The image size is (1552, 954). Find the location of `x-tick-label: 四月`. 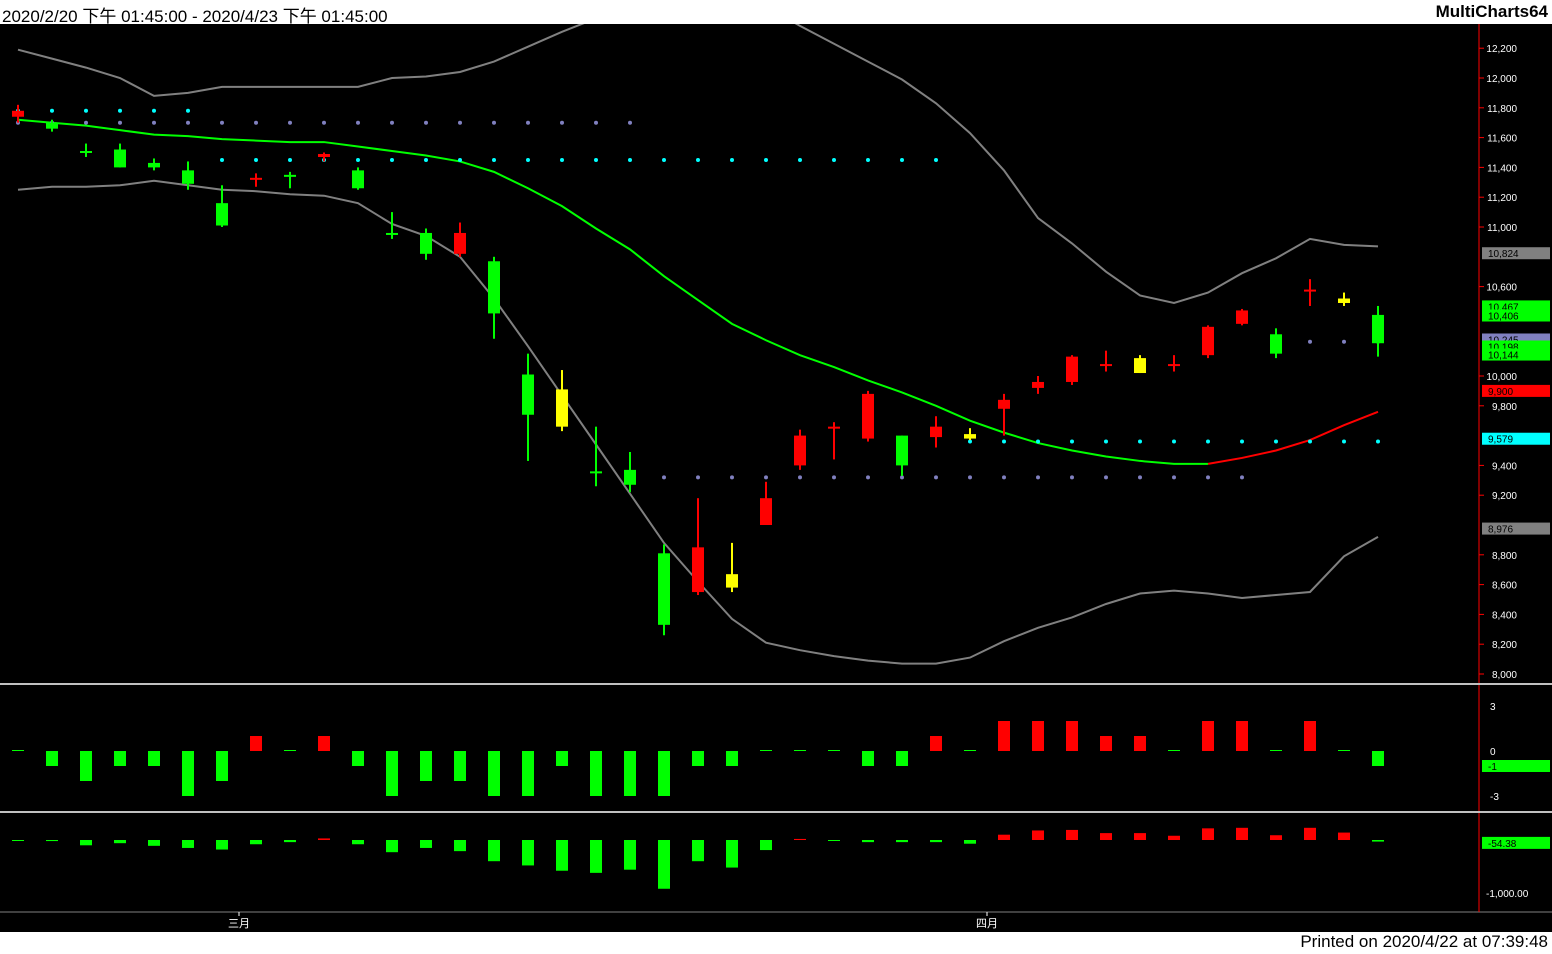

x-tick-label: 四月 is located at coordinates (987, 924).